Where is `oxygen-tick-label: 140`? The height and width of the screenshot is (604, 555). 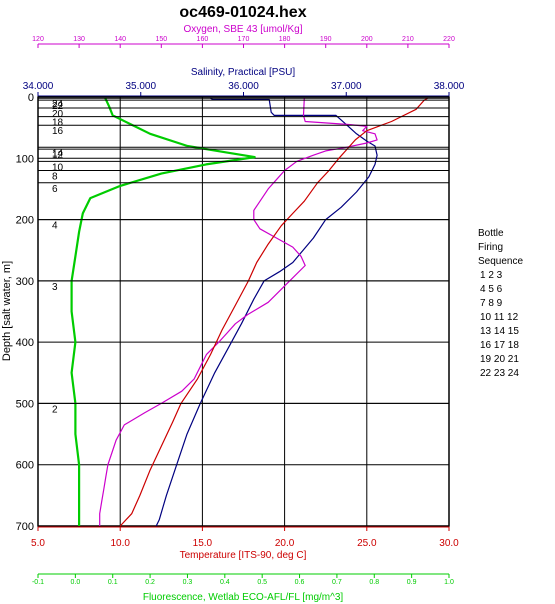
oxygen-tick-label: 140 is located at coordinates (120, 39).